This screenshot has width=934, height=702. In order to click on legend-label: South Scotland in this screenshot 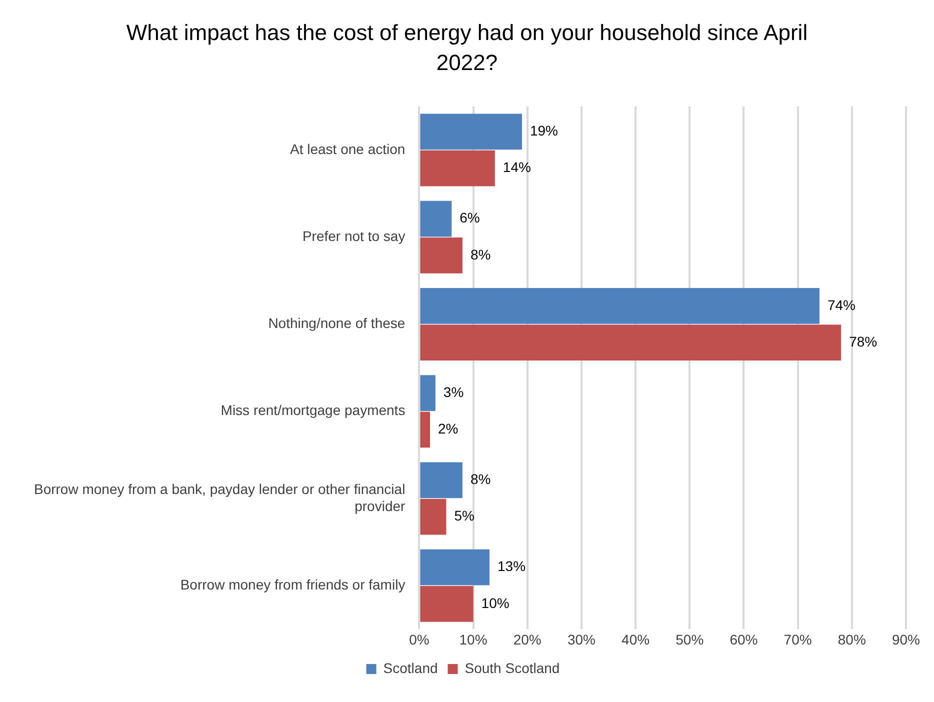, I will do `click(512, 668)`.